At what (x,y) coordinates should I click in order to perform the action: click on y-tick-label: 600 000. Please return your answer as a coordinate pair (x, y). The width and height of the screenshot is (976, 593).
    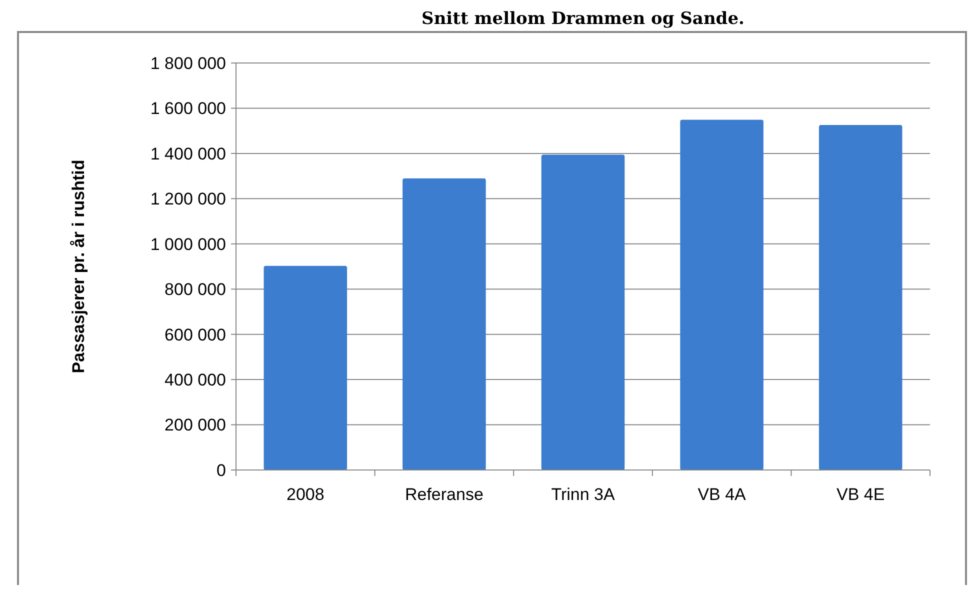
    Looking at the image, I should click on (195, 334).